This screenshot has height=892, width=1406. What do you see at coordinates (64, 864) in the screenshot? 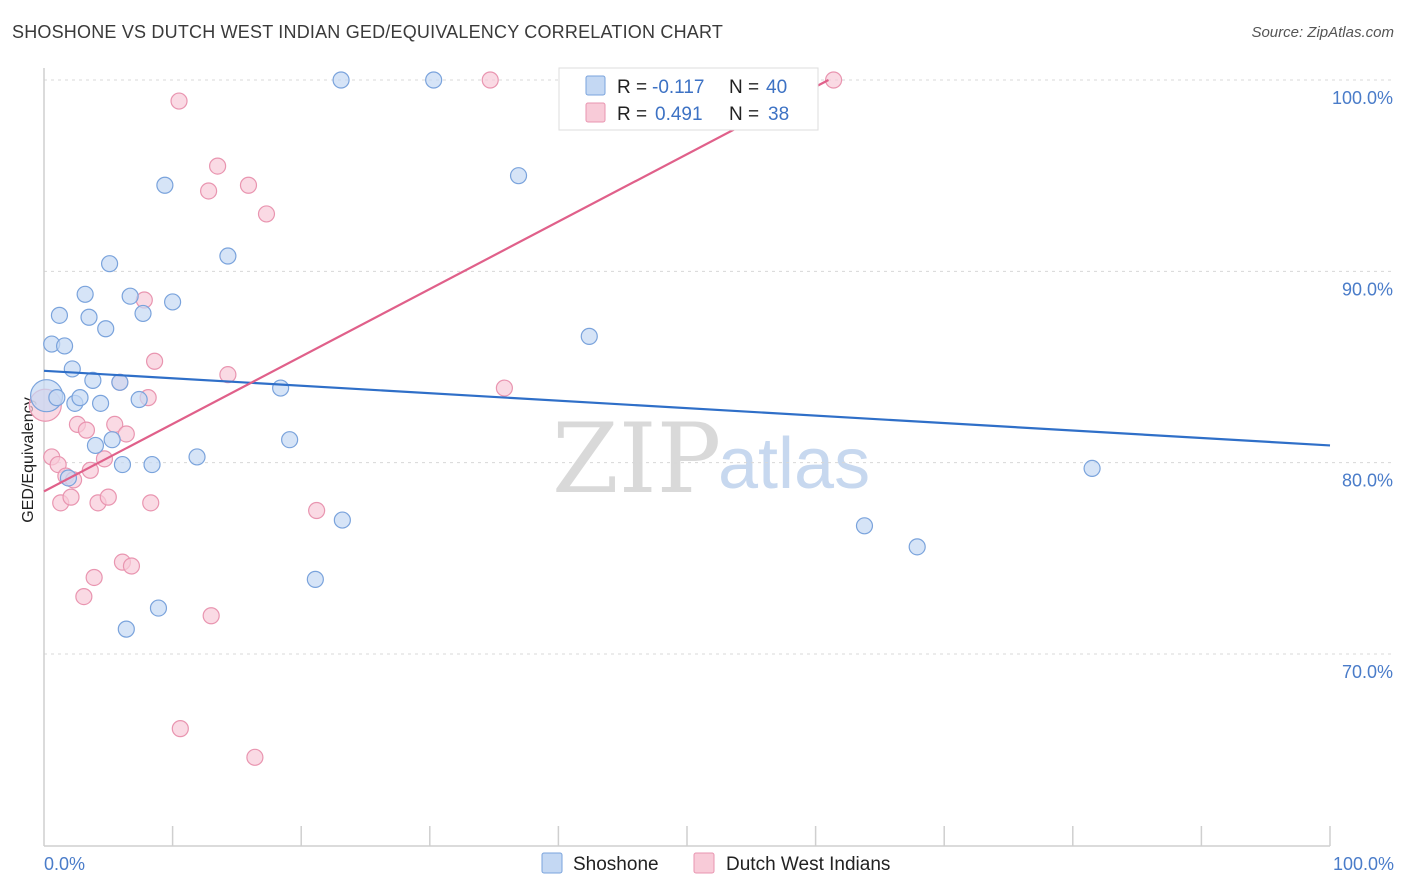
I see `x-tick-label-min: 0.0%` at bounding box center [64, 864].